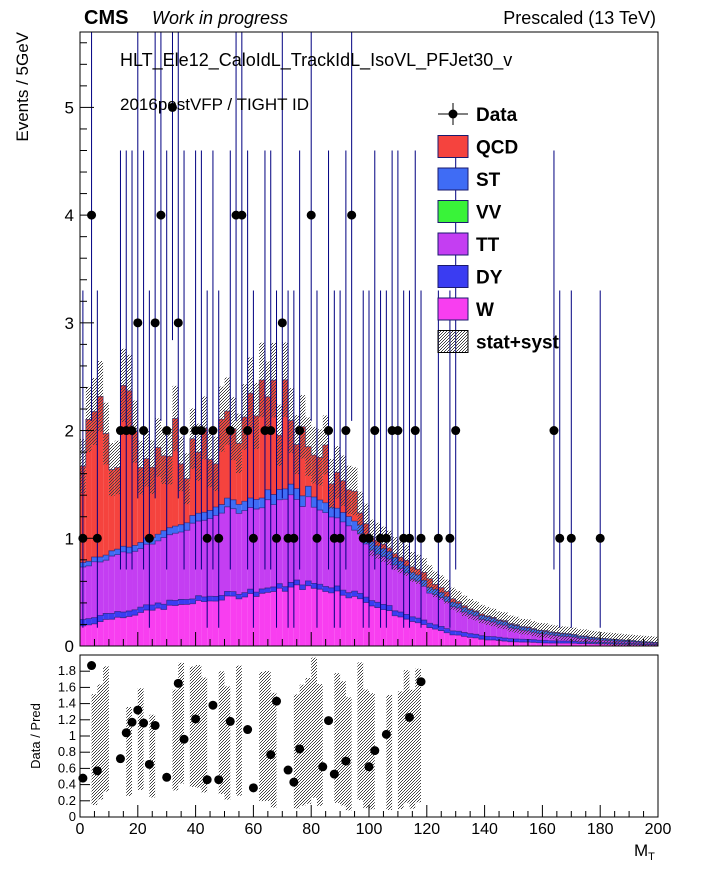 This screenshot has width=716, height=877. I want to click on x-axis-title-subscript: T, so click(651, 857).